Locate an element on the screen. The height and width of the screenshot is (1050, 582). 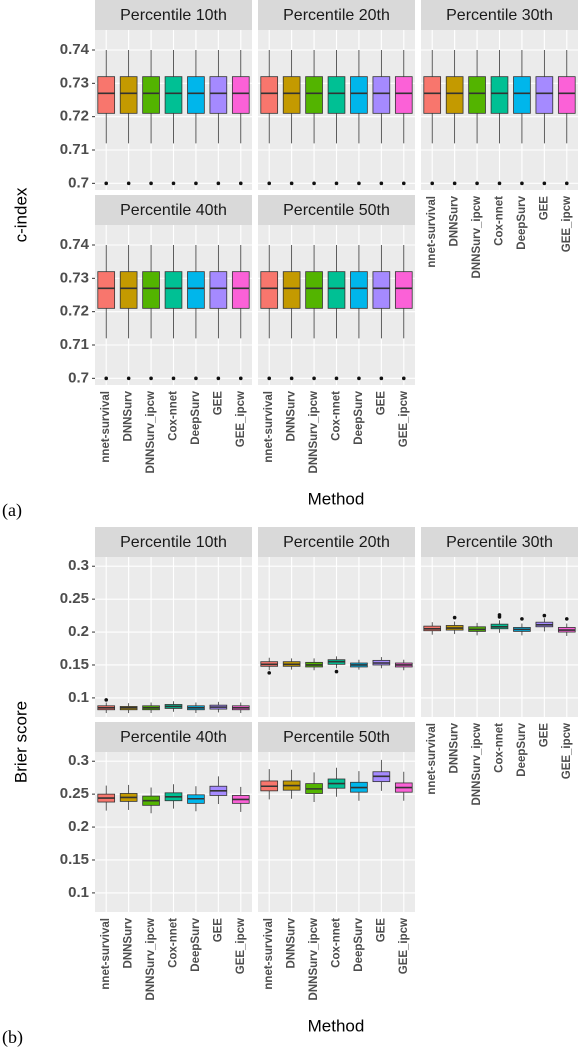
facet-title: Percentile 40th is located at coordinates (173, 737).